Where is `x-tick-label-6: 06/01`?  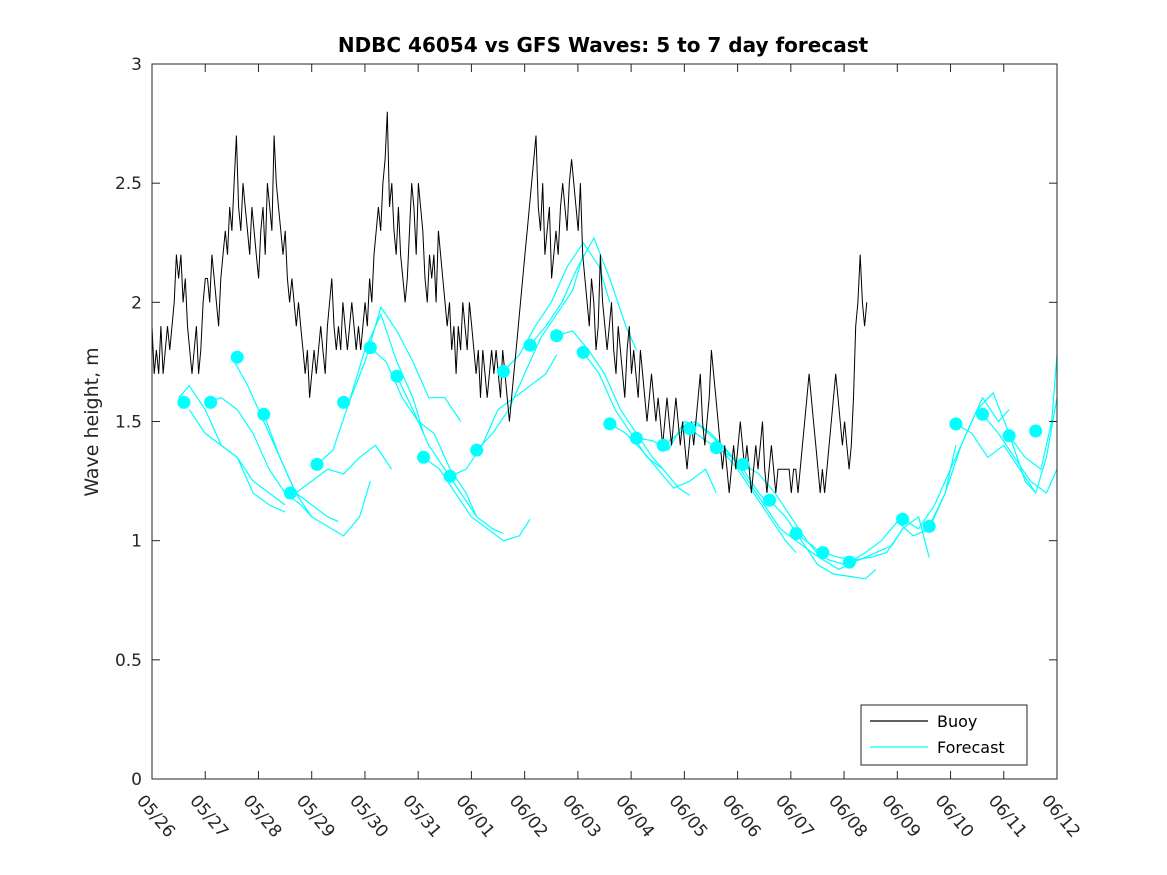
x-tick-label-6: 06/01 is located at coordinates (475, 816).